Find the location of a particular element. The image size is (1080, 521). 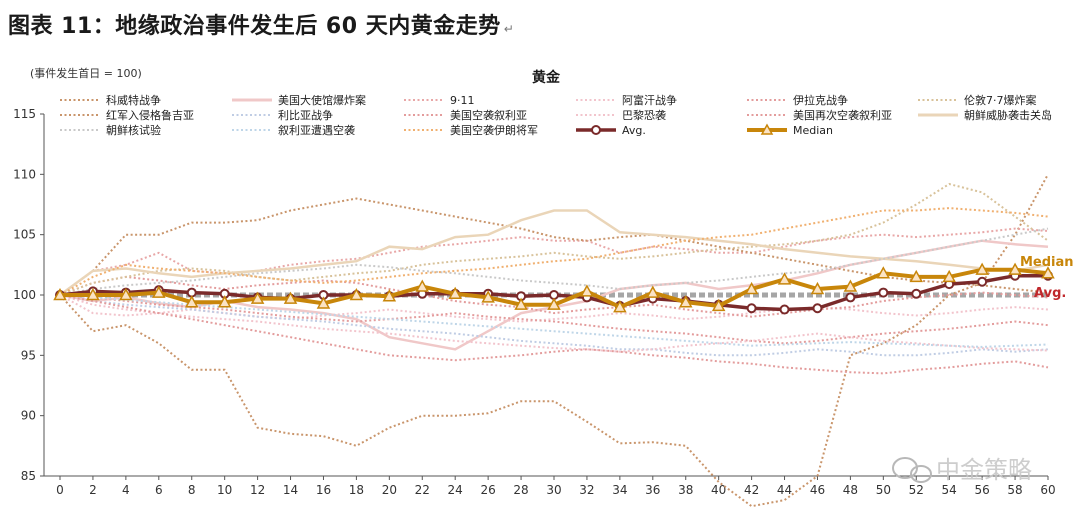

legend-avg-marker is located at coordinates (596, 130).